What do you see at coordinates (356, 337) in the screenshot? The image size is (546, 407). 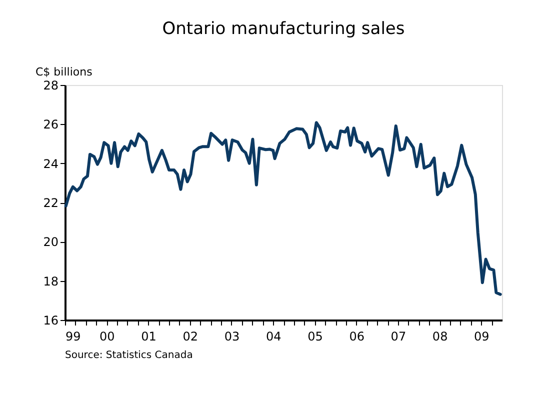 I see `x-tick-label: 06` at bounding box center [356, 337].